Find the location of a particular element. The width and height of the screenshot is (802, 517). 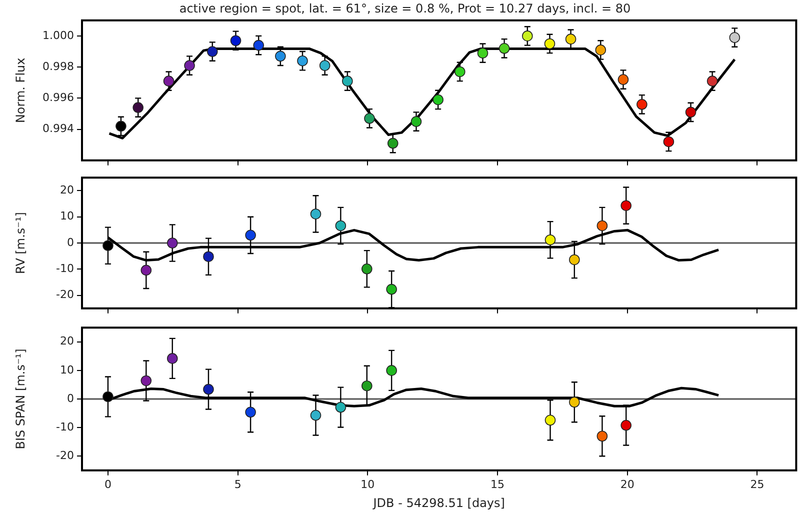

y-tick-label: 0.994 is located at coordinates (58, 129).